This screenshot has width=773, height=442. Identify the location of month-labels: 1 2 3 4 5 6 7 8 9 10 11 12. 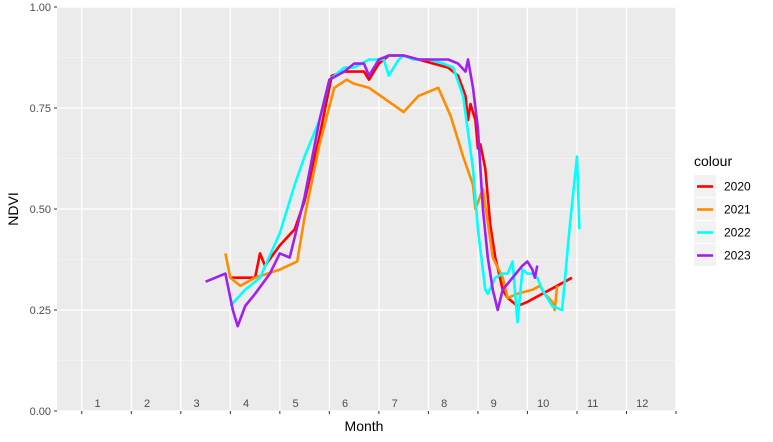
(371, 404).